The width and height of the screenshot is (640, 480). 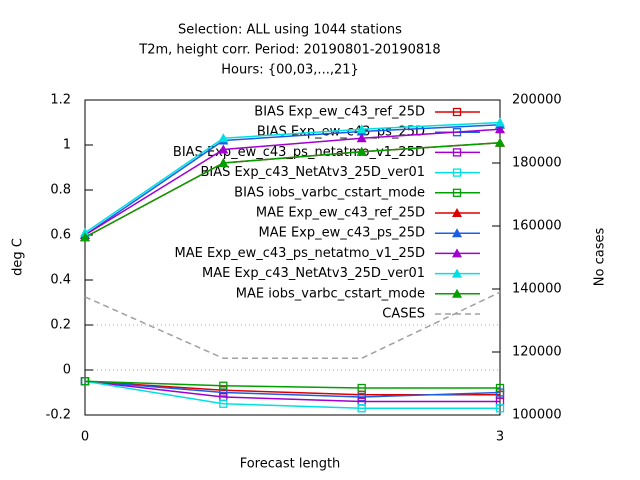 What do you see at coordinates (60, 235) in the screenshot?
I see `y-tick-label: 0.6` at bounding box center [60, 235].